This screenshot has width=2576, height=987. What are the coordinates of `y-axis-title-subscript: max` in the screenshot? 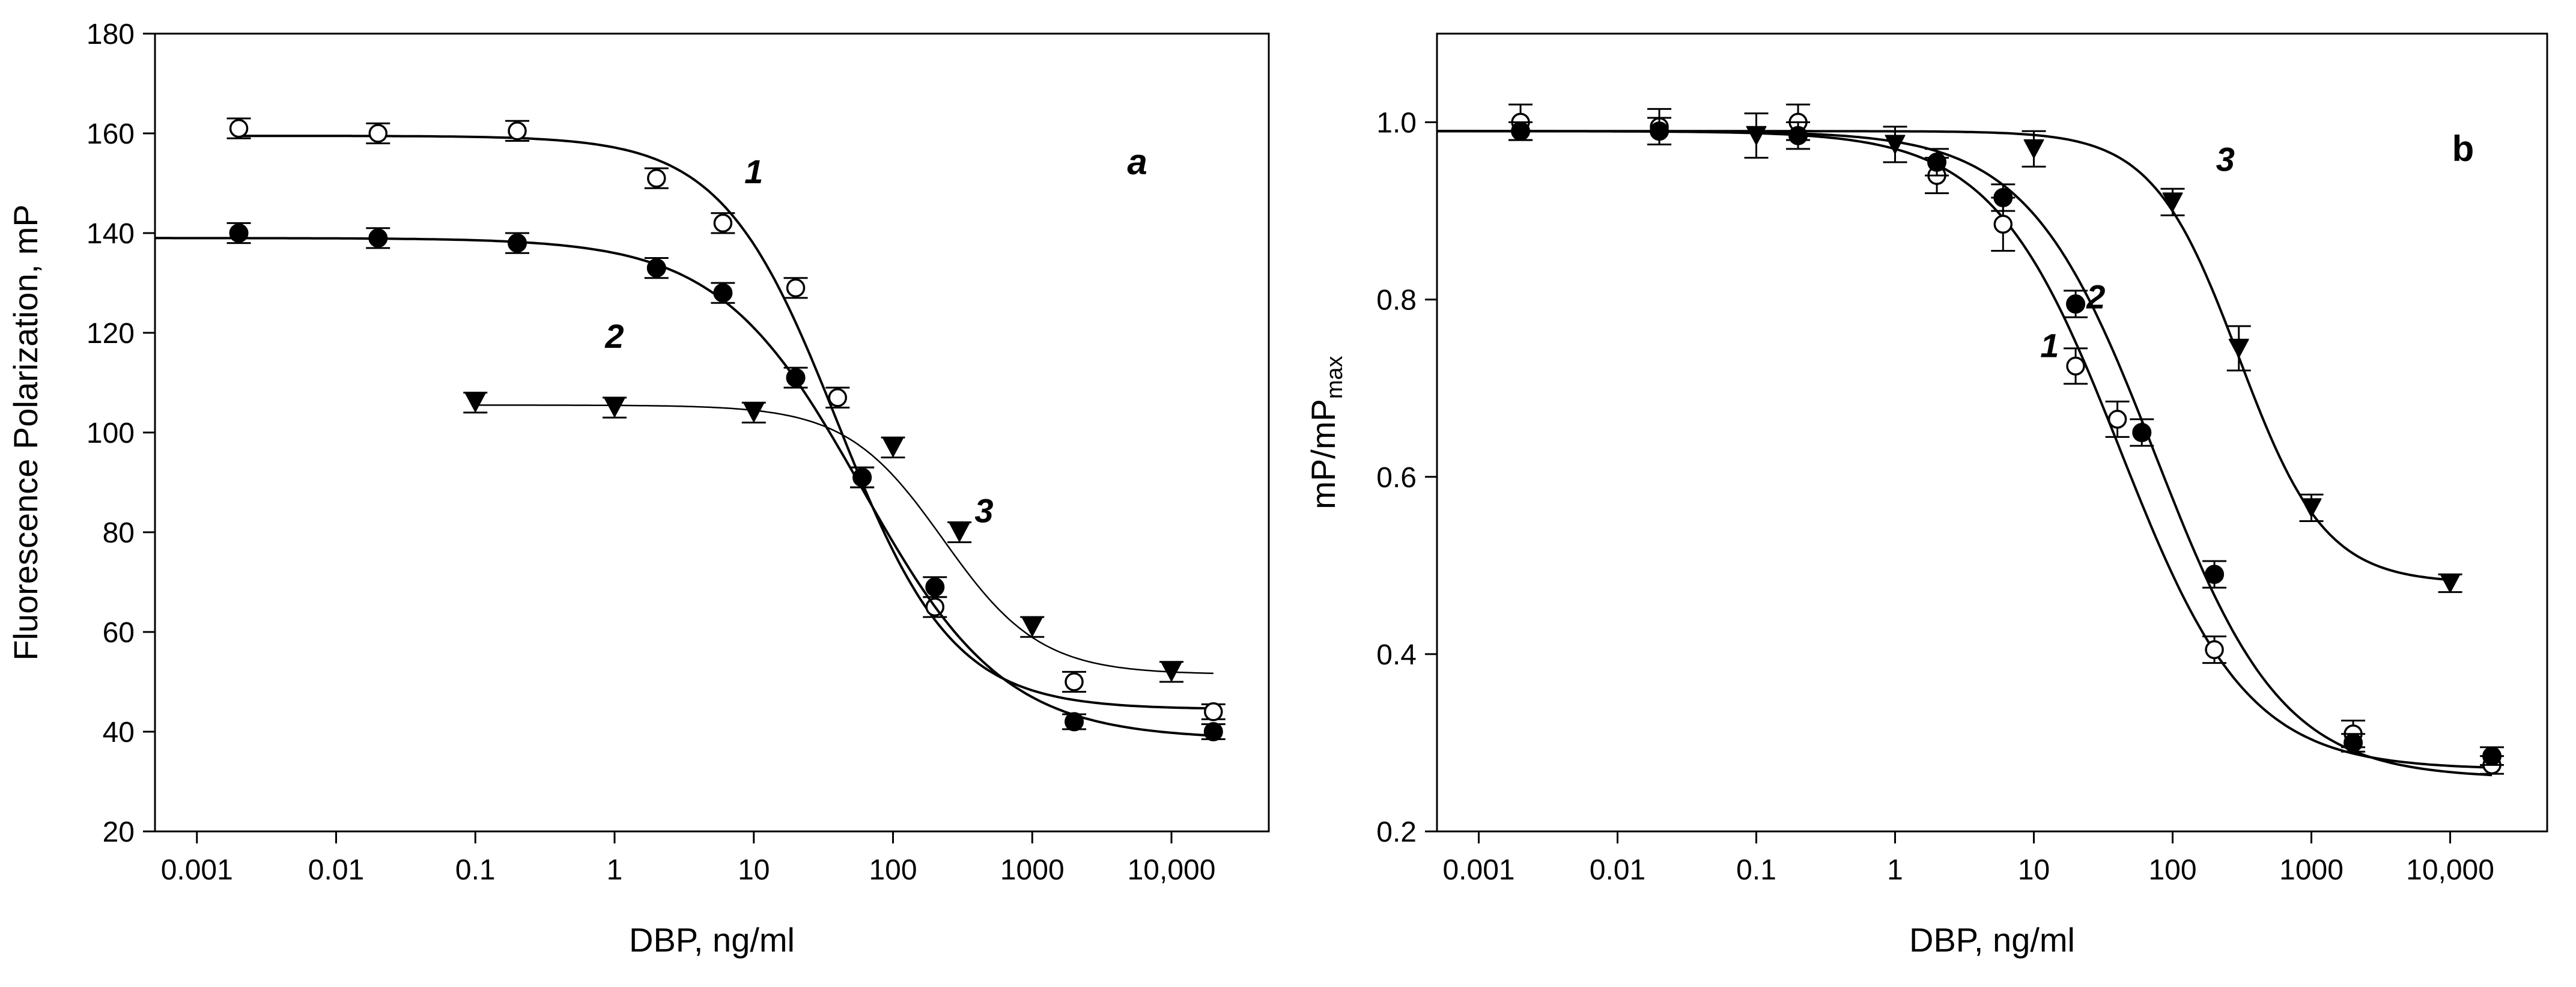 It's located at (1334, 377).